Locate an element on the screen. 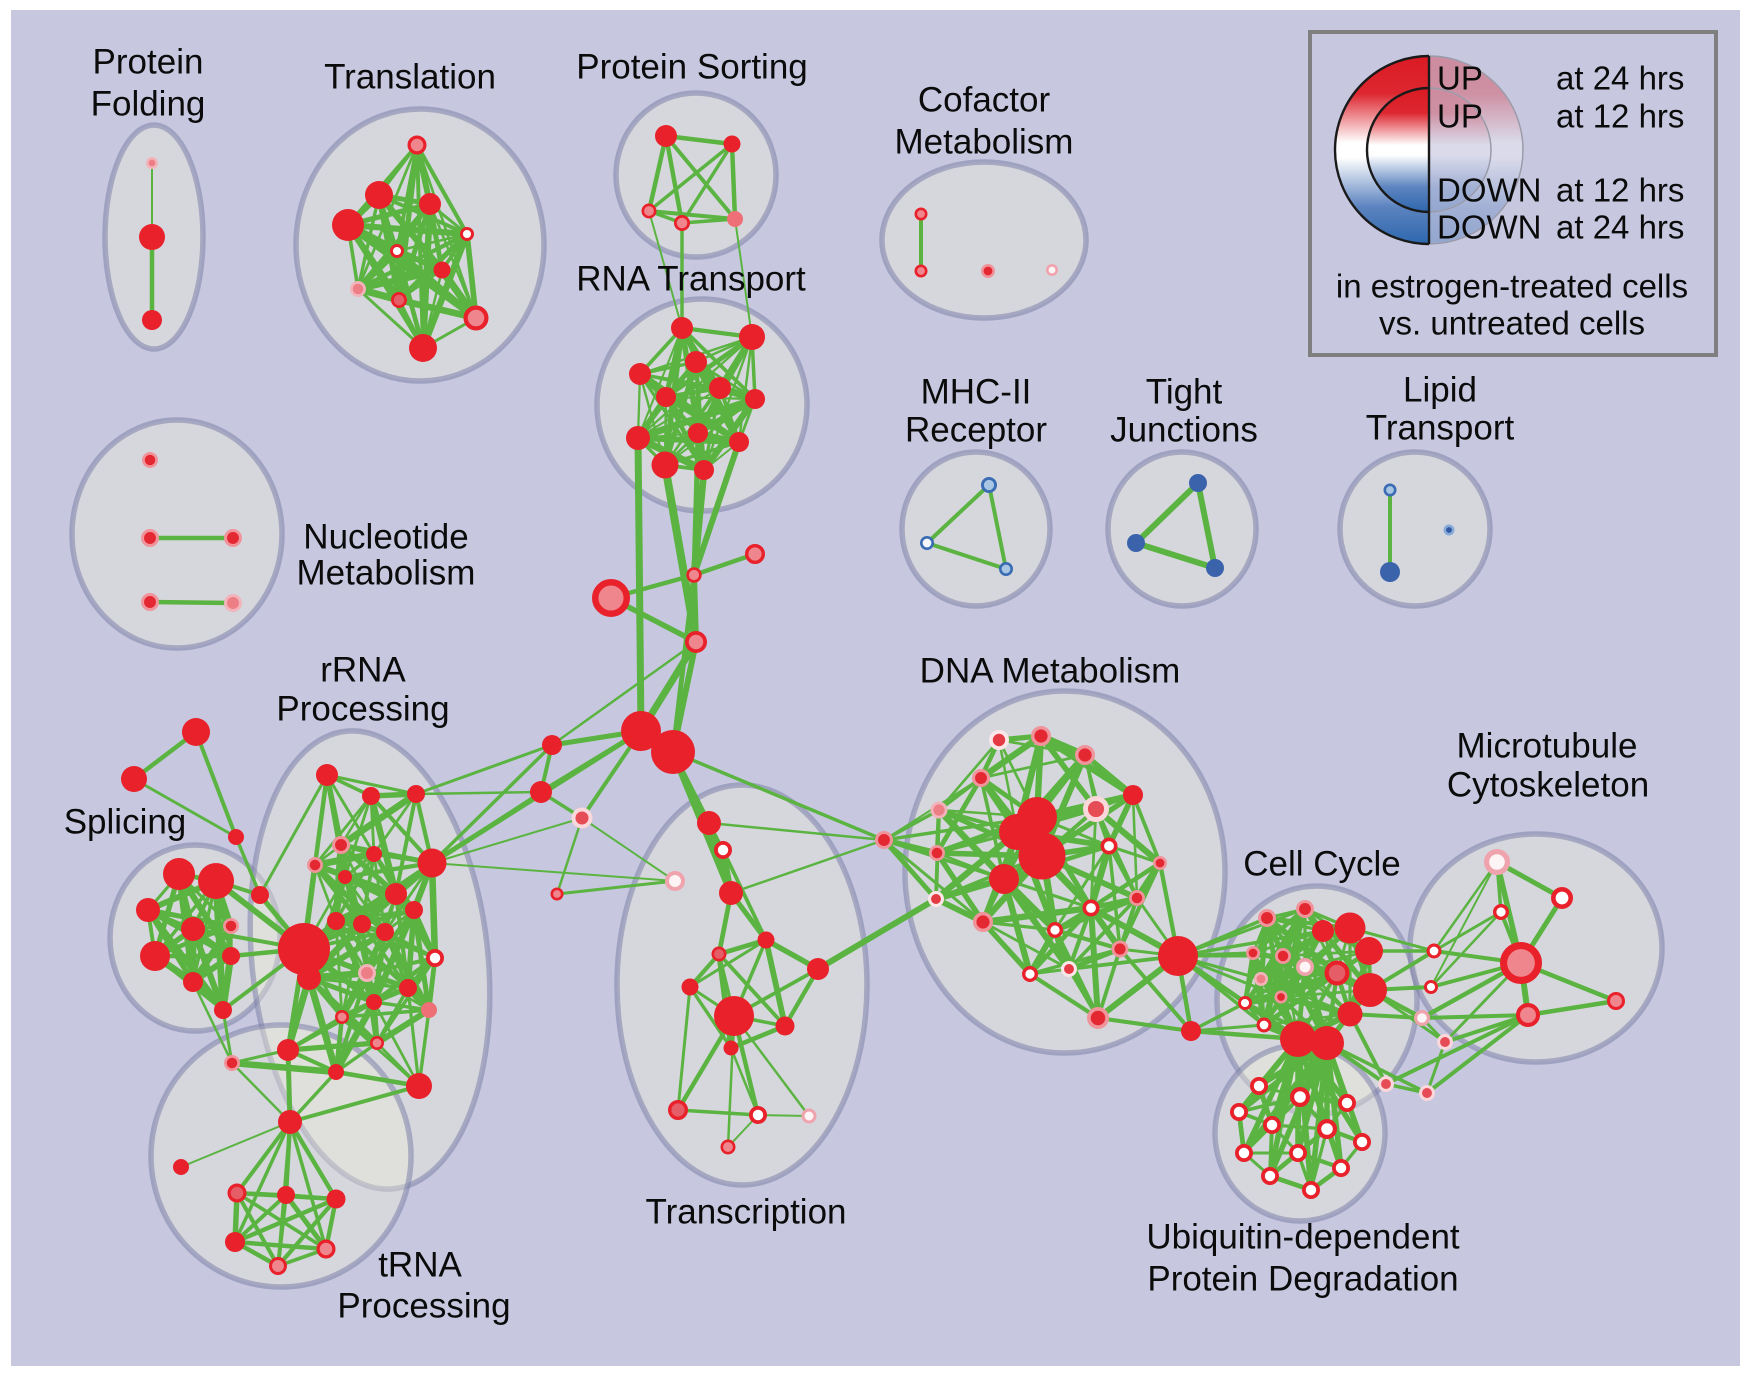  node-SP2 is located at coordinates (216, 881).